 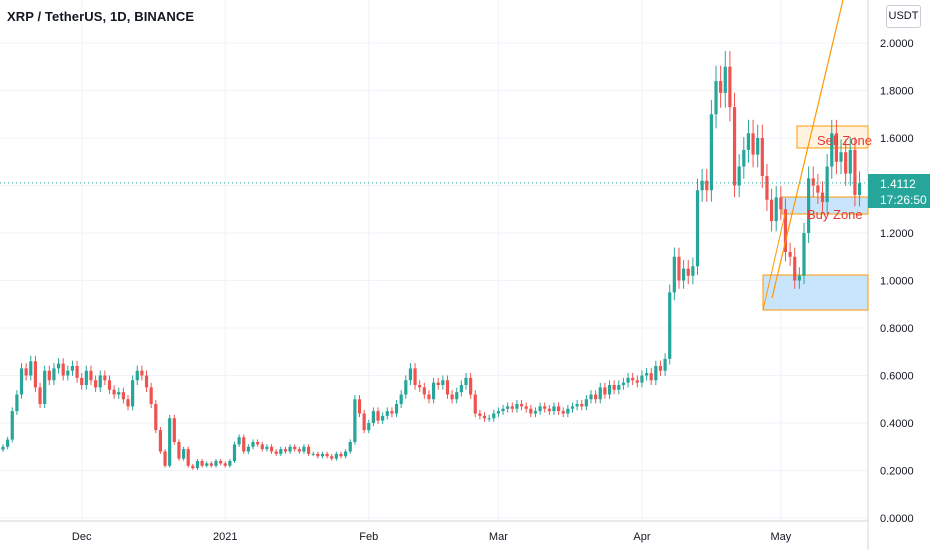 I want to click on x-tick-label: Mar, so click(x=498, y=537).